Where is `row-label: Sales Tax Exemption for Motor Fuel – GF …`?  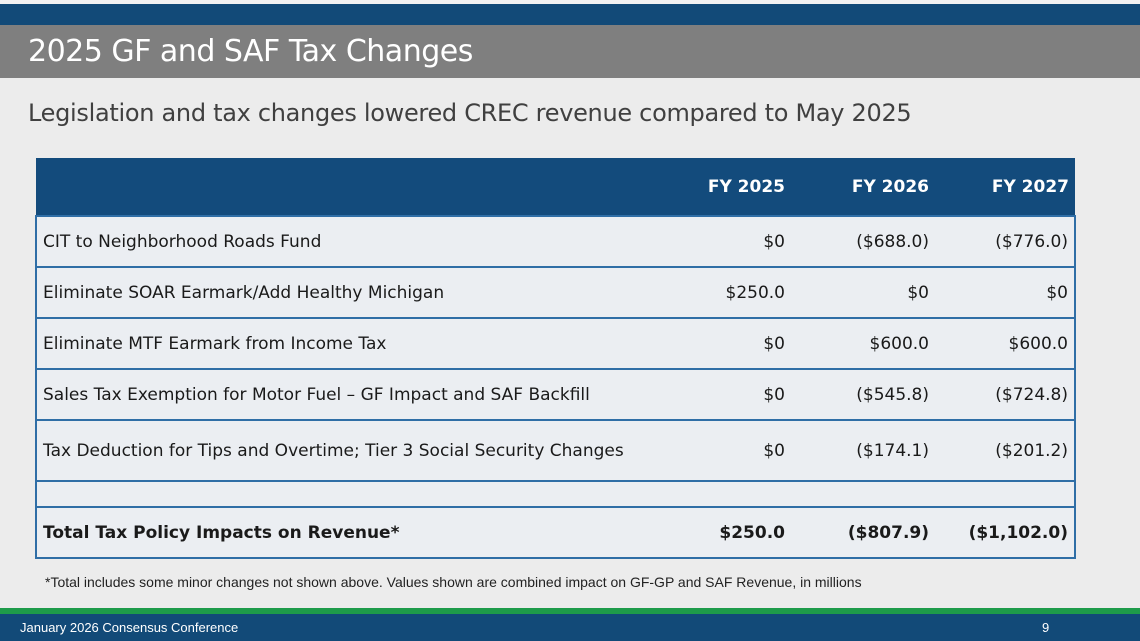 row-label: Sales Tax Exemption for Motor Fuel – GF … is located at coordinates (340, 394).